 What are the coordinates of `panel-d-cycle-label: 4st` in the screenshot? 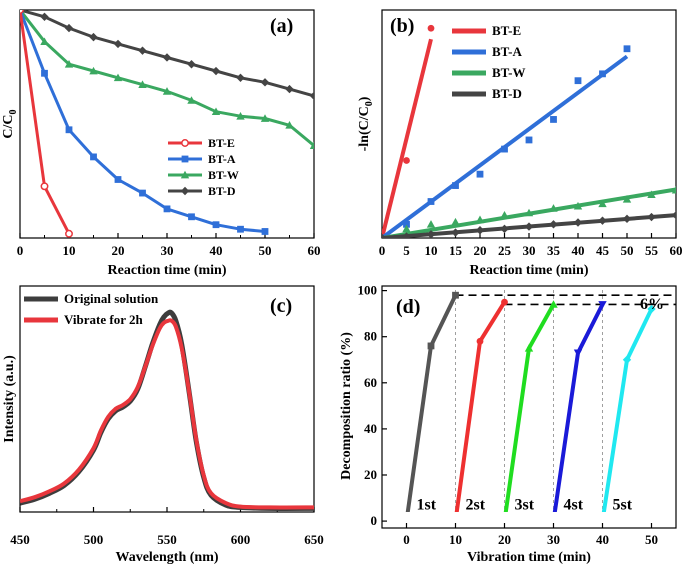 It's located at (574, 505).